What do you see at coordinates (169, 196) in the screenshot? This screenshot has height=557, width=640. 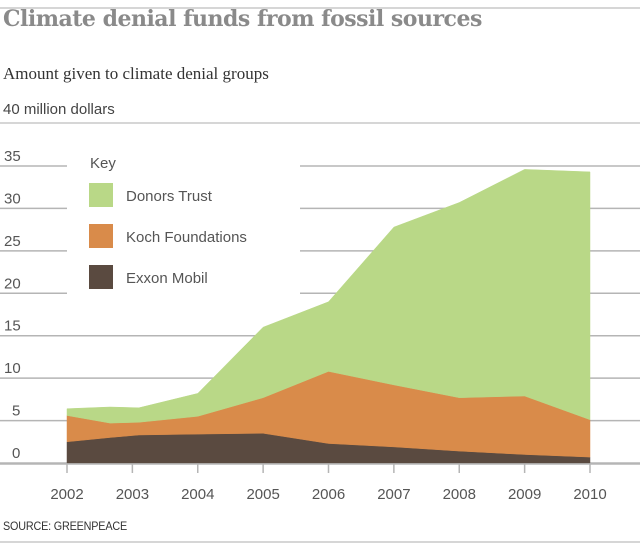 I see `legend-label: Donors Trust` at bounding box center [169, 196].